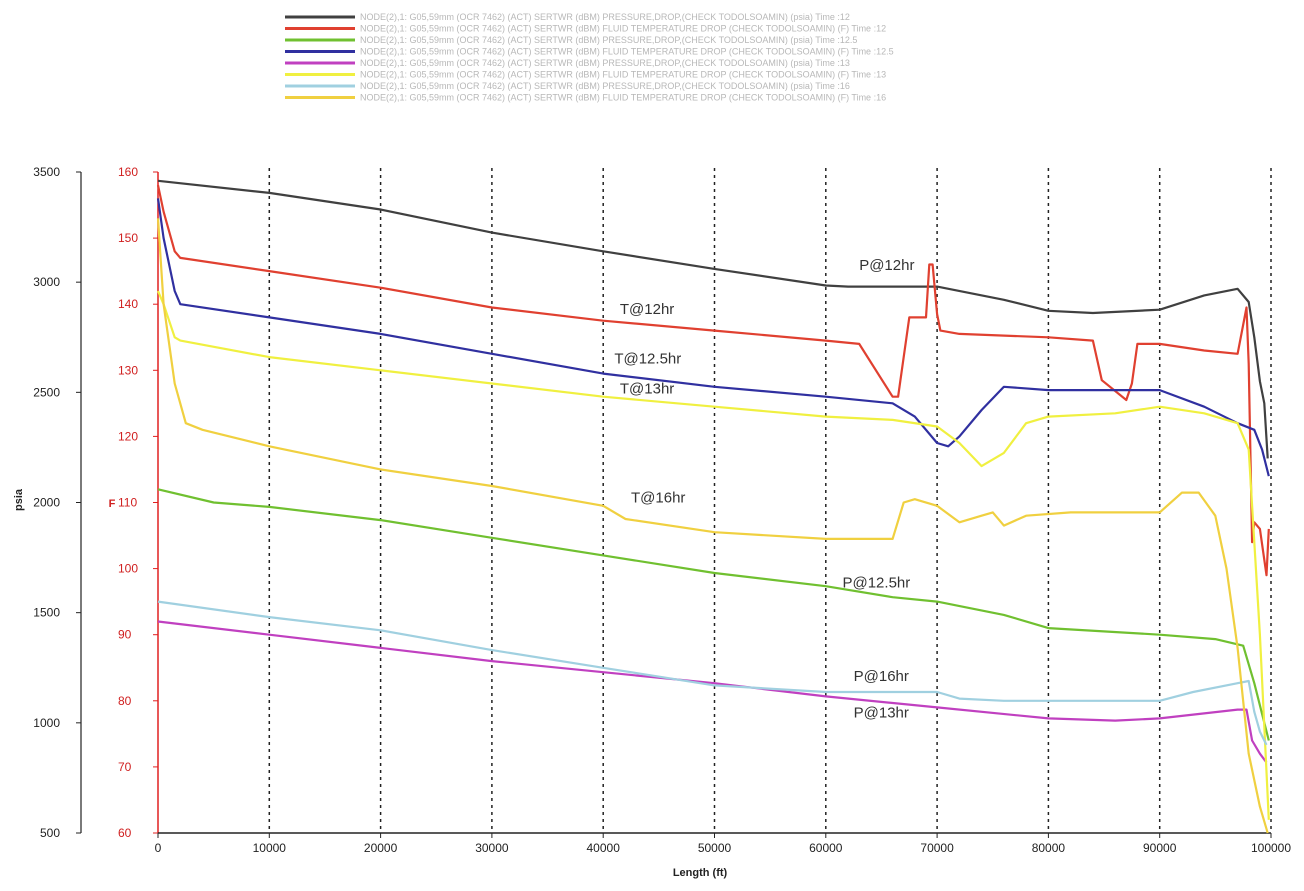 This screenshot has height=891, width=1304. What do you see at coordinates (826, 848) in the screenshot?
I see `x-tick-label: 60000` at bounding box center [826, 848].